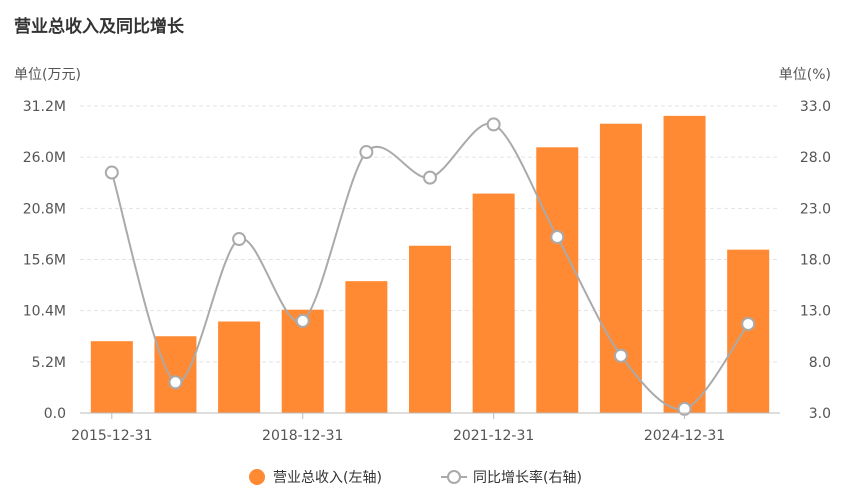  What do you see at coordinates (805, 75) in the screenshot?
I see `right-axis-unit: 单位(%)` at bounding box center [805, 75].